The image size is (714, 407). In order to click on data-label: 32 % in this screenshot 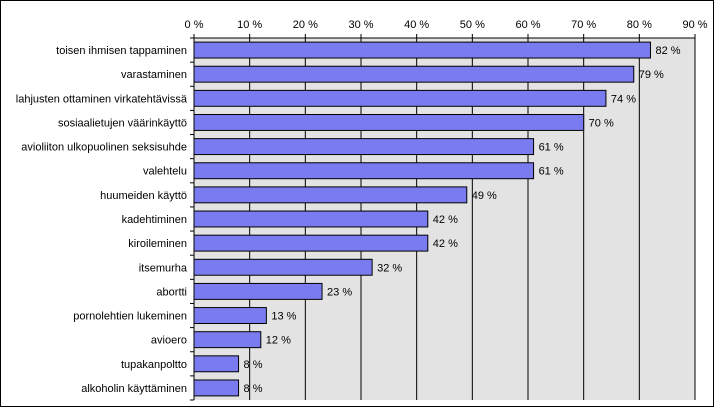, I will do `click(389, 268)`.